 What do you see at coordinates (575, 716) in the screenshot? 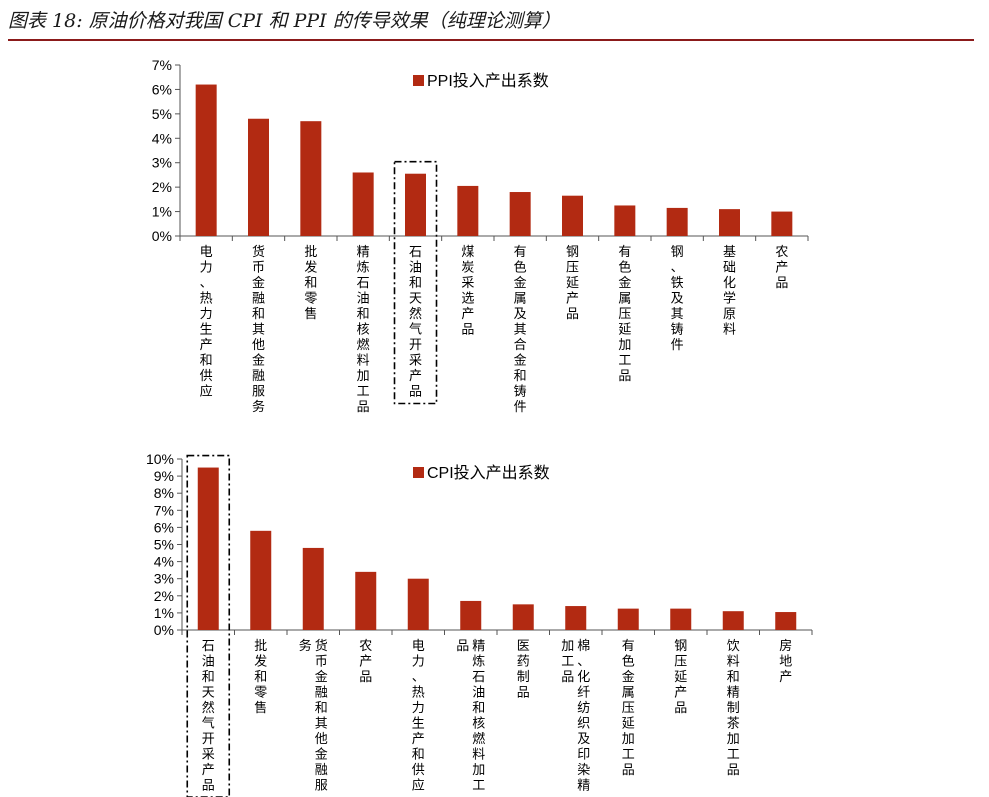
I see `category-label: 棉、化纤纺织及印染精加工品` at bounding box center [575, 716].